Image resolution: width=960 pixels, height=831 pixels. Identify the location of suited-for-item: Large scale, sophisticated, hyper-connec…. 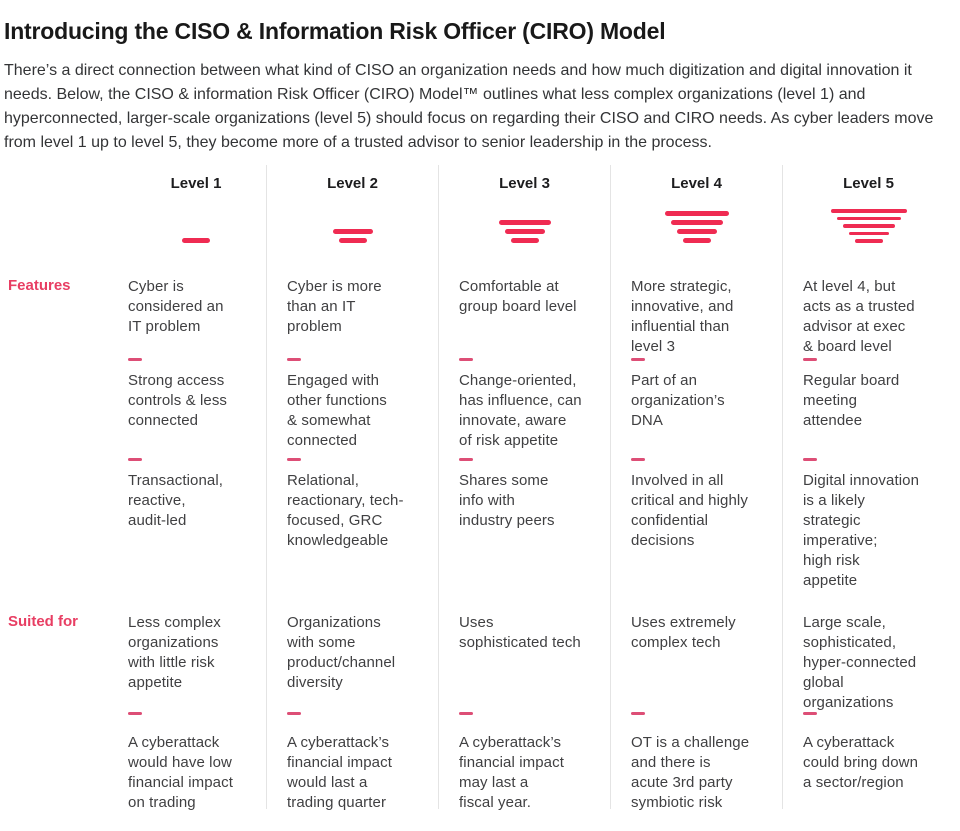
(860, 662).